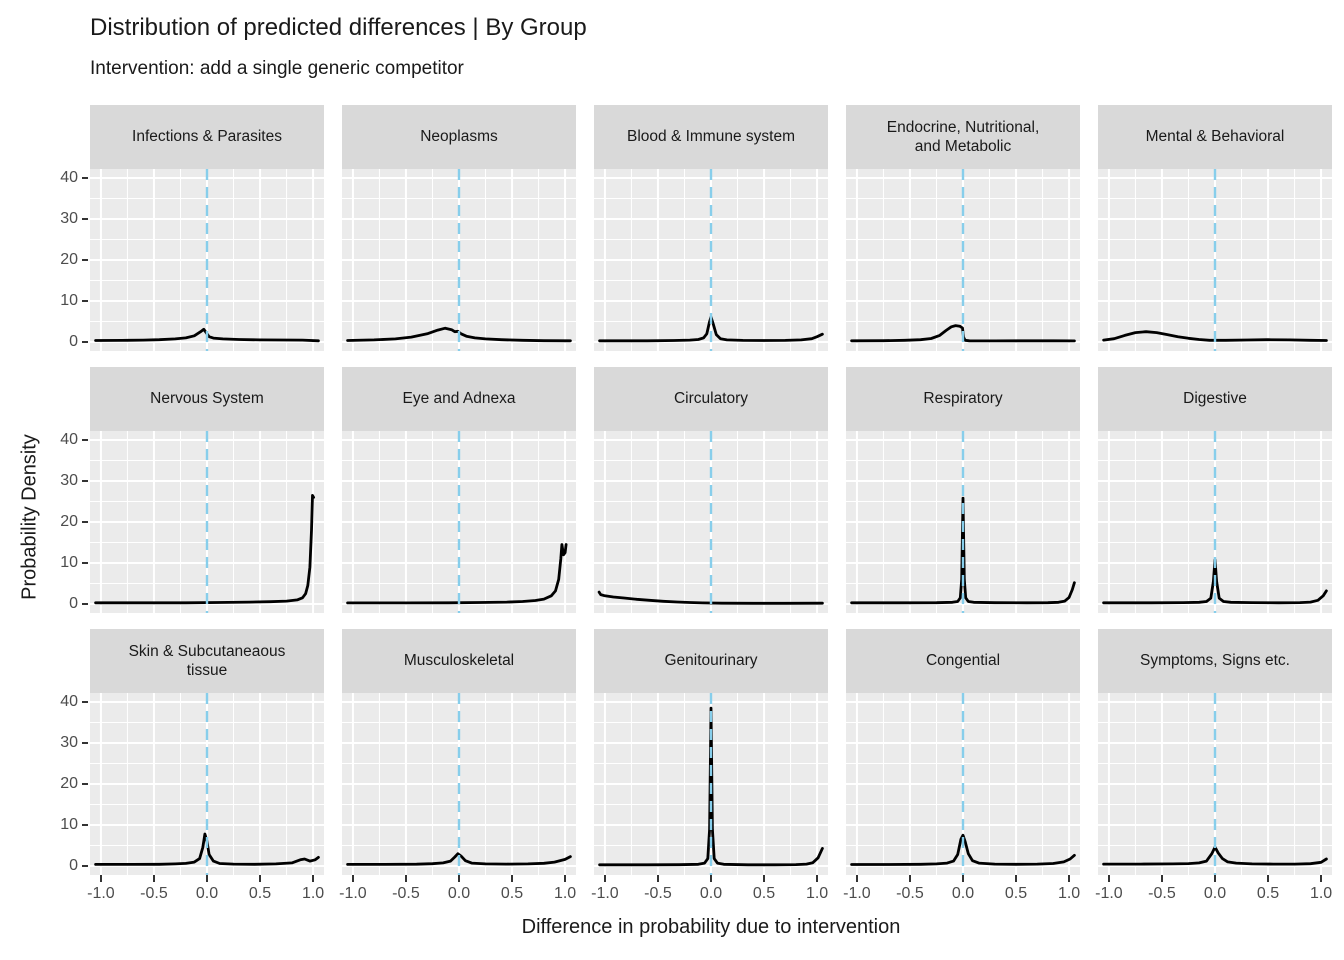 The image size is (1344, 960). I want to click on y-tick-label: 30, so click(69, 742).